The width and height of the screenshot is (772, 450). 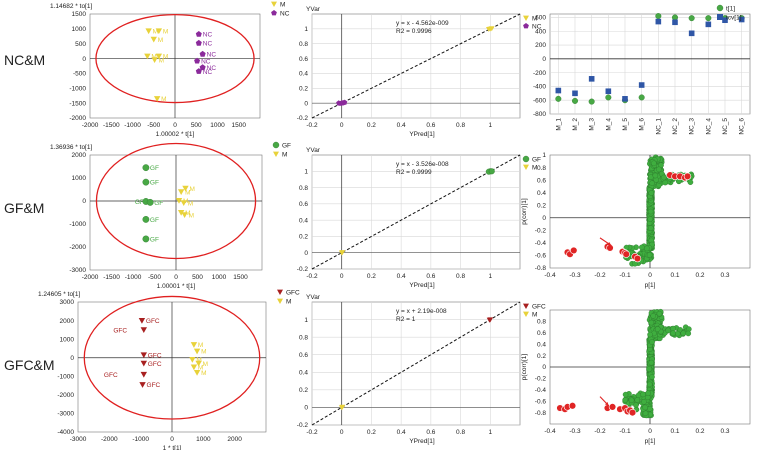 What do you see at coordinates (575, 275) in the screenshot?
I see `x-tick-label: -0.3` at bounding box center [575, 275].